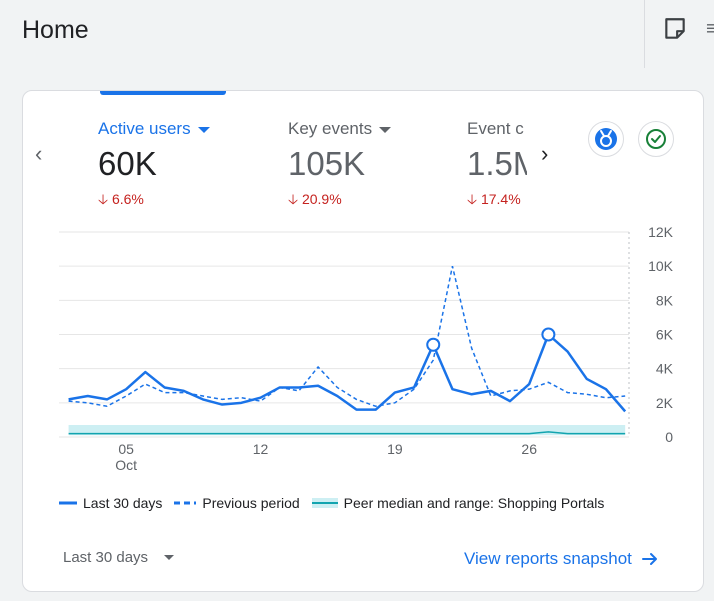 This screenshot has width=714, height=601. Describe the element at coordinates (649, 559) in the screenshot. I see `arrow-right-icon` at that location.